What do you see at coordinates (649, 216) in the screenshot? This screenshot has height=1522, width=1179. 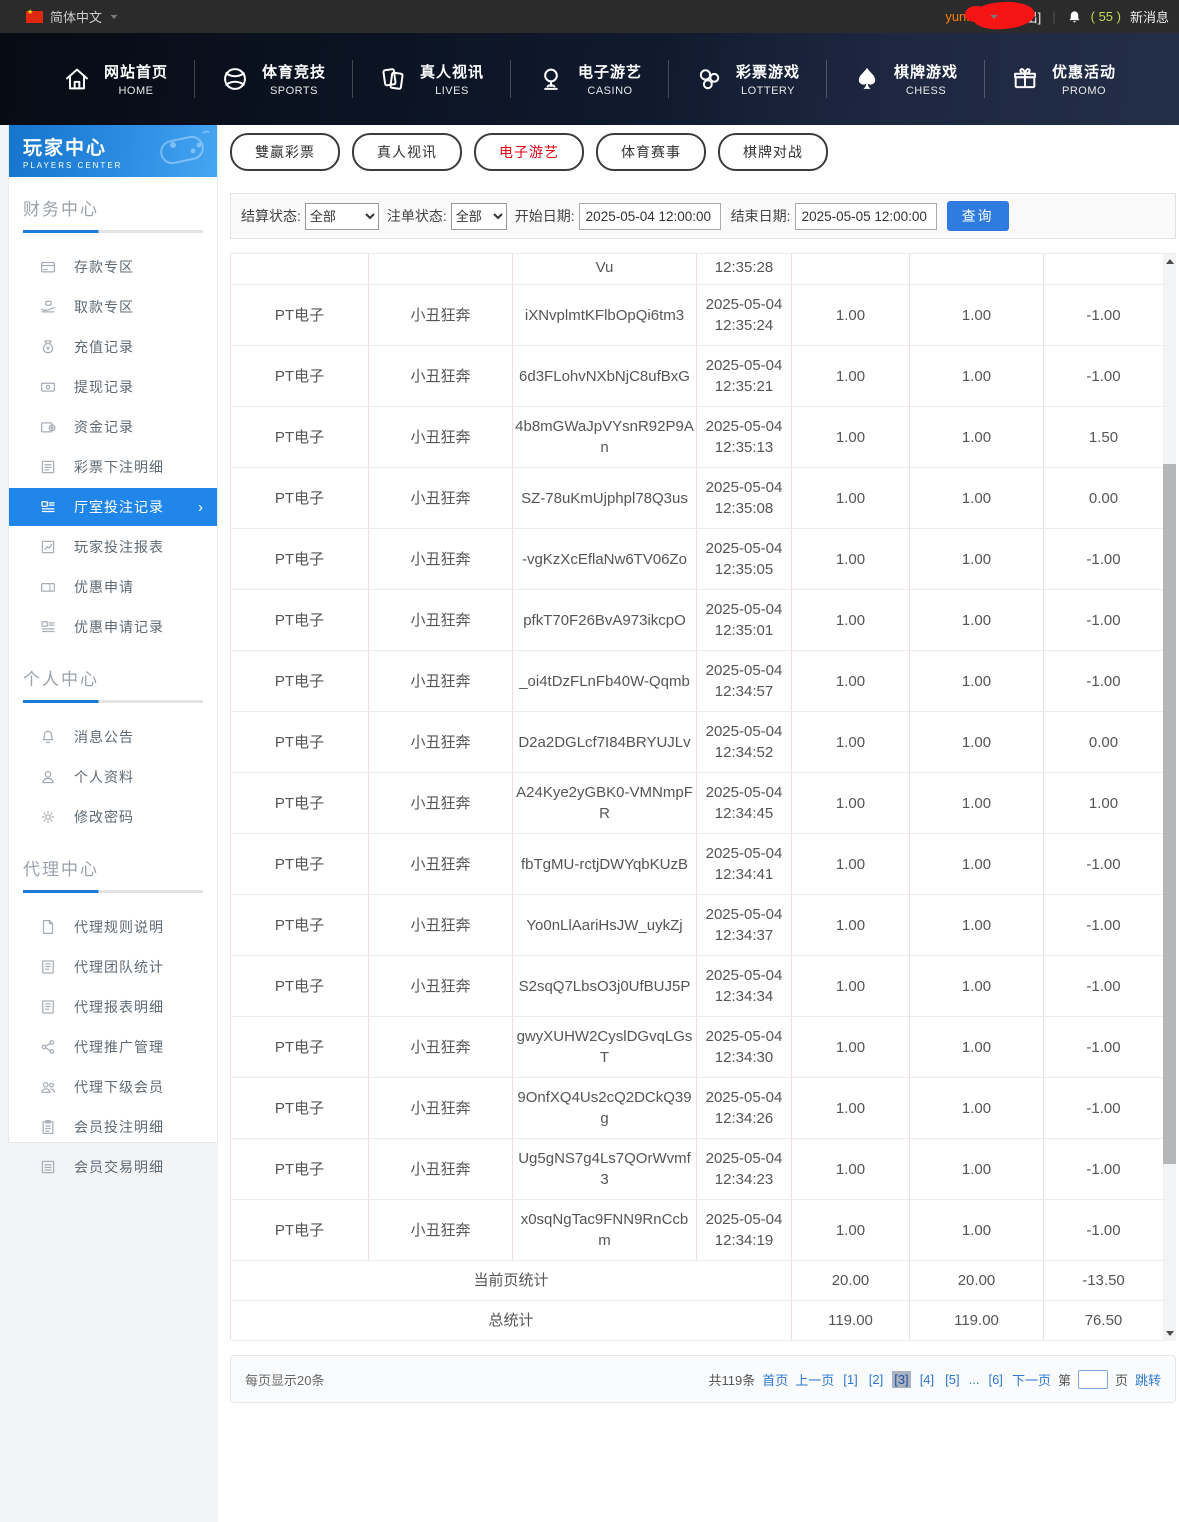 I see `start-date-input` at bounding box center [649, 216].